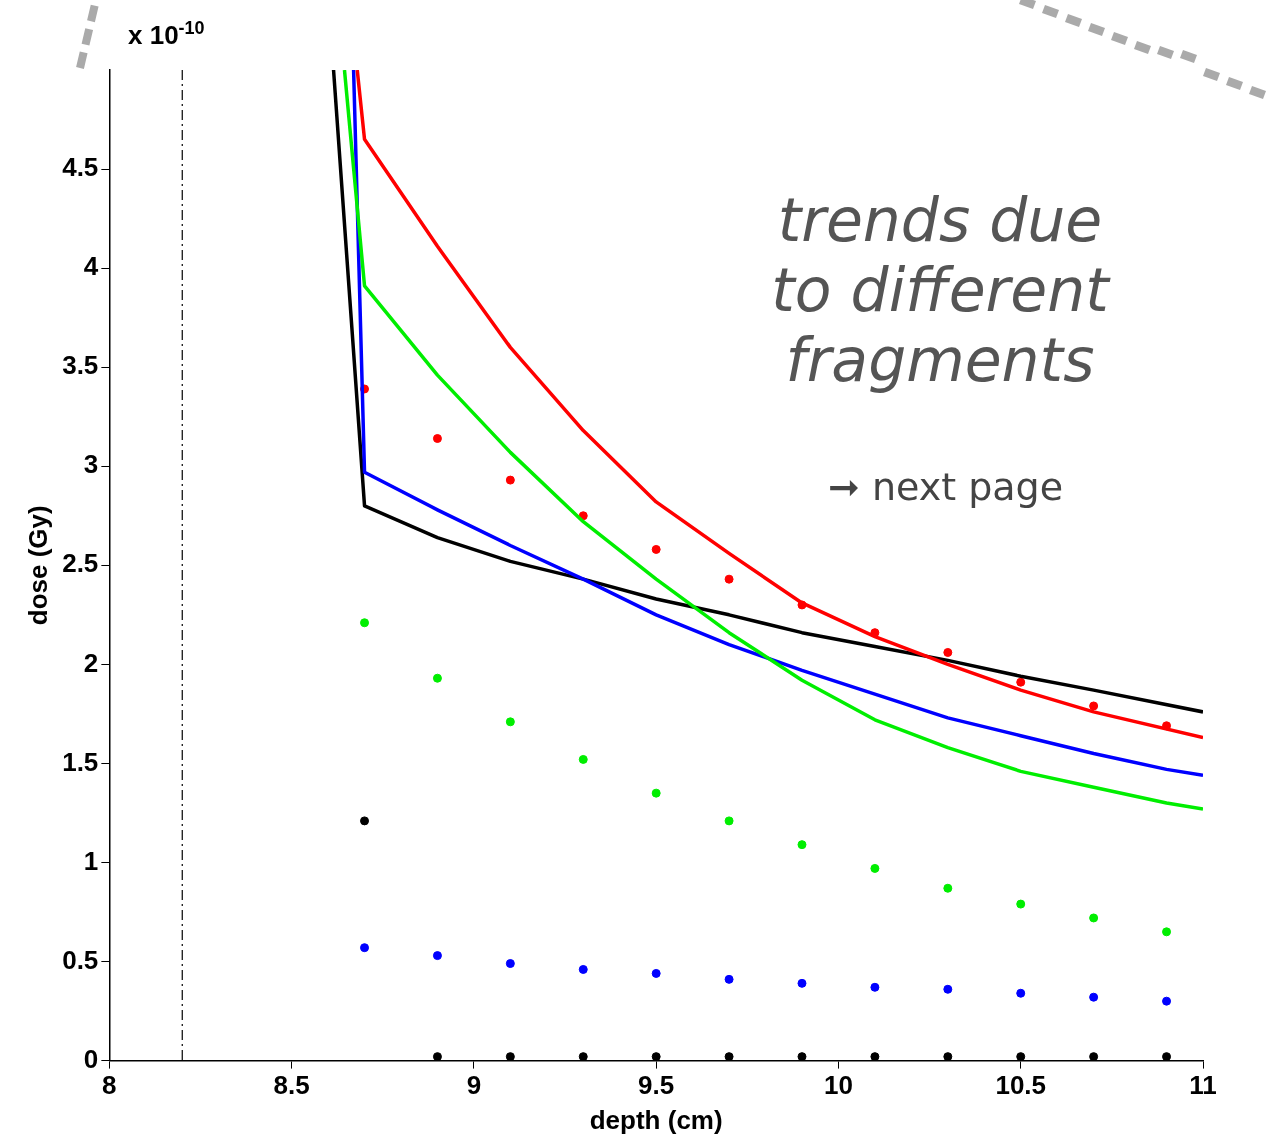  I want to click on y-tick-label: 0, so click(91, 1058).